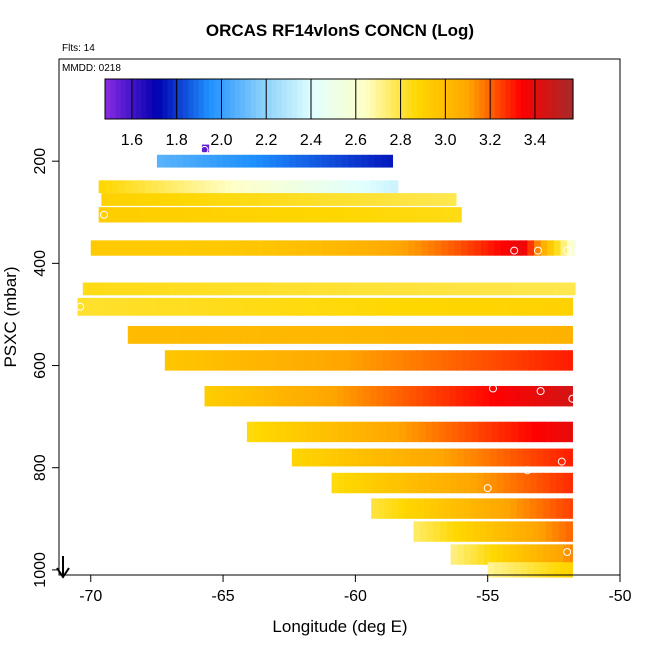 The height and width of the screenshot is (655, 650). I want to click on colorbar-tick-label: 2.4, so click(311, 140).